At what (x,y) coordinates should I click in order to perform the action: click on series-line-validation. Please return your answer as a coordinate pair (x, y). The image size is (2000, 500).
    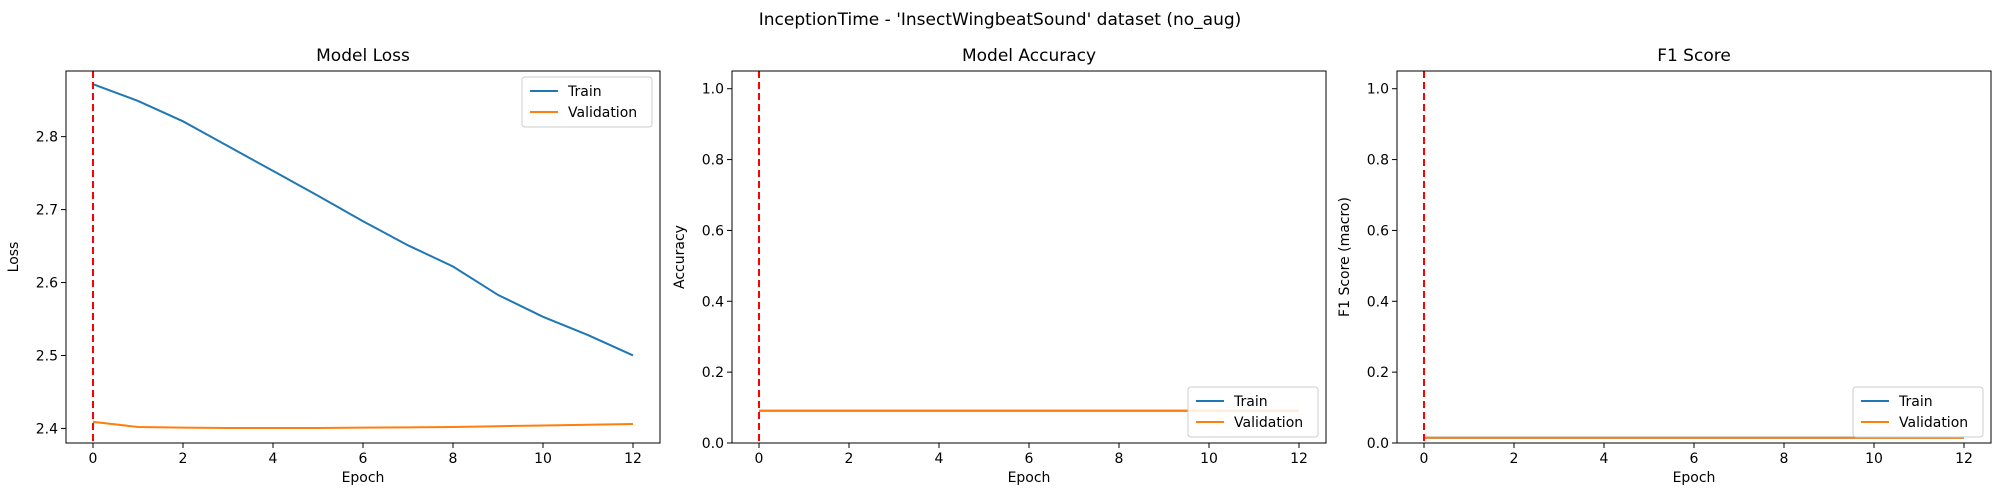
    Looking at the image, I should click on (363, 425).